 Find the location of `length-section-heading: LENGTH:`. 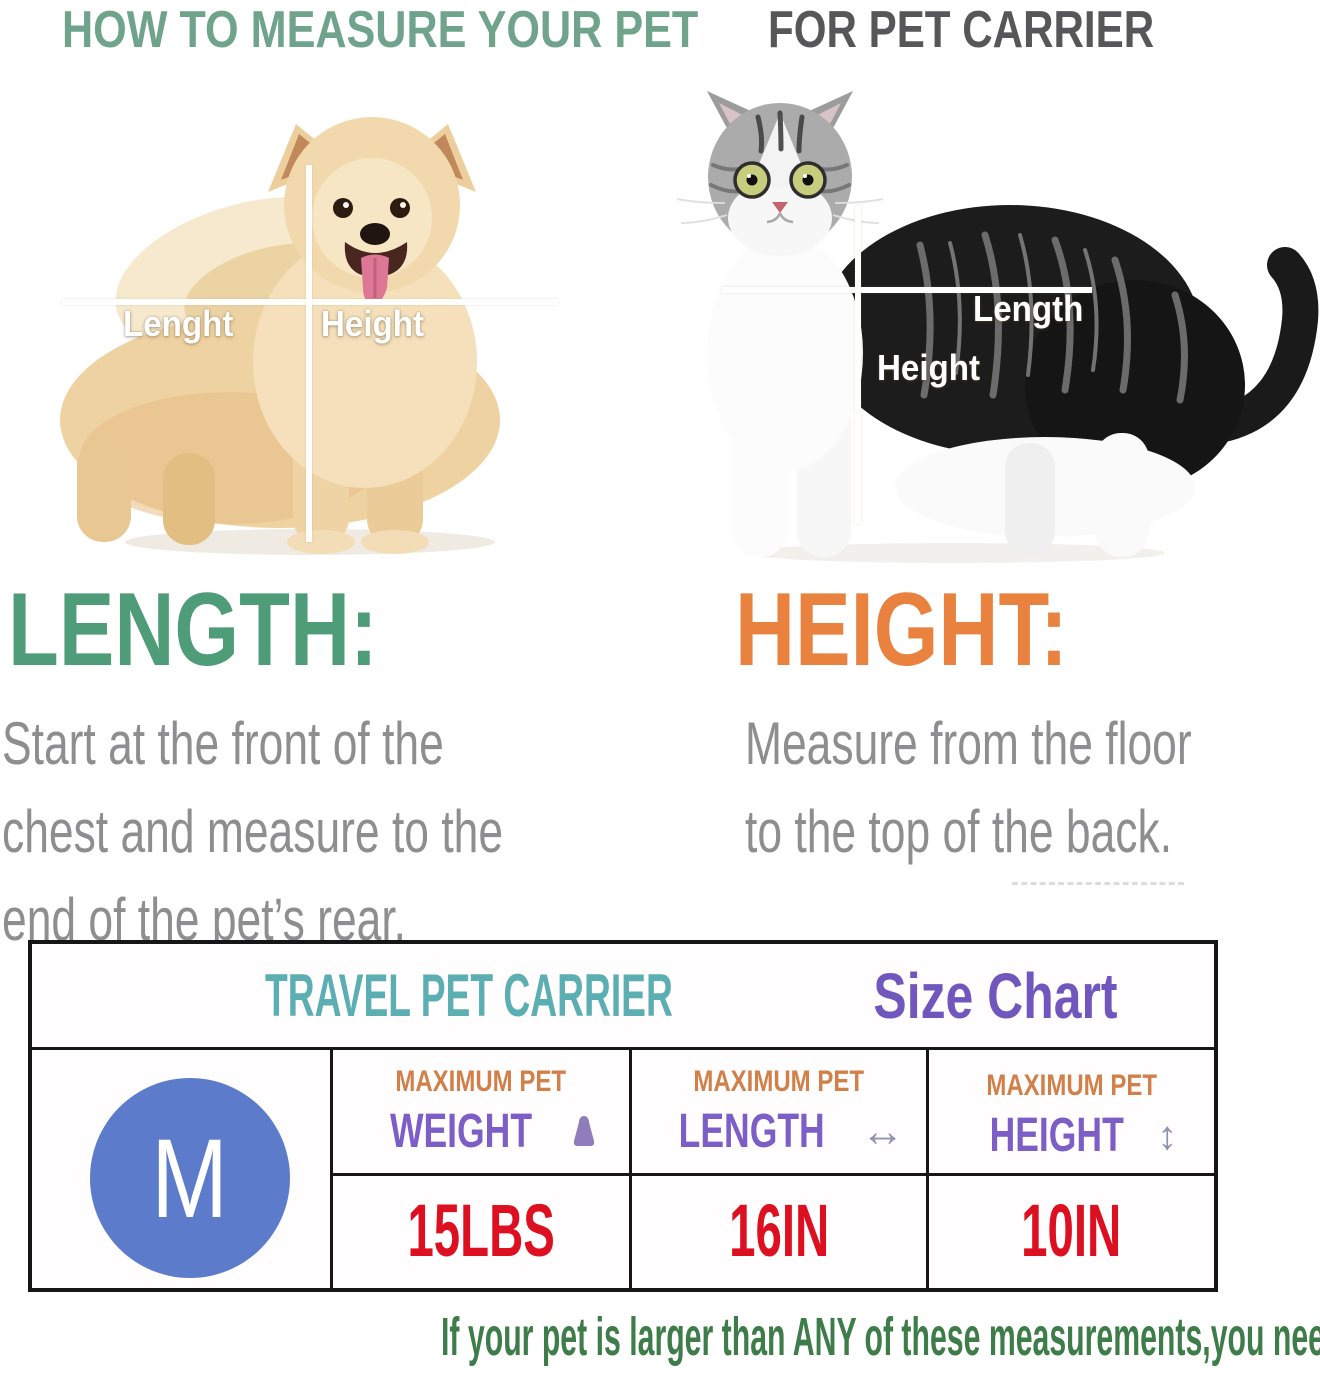

length-section-heading: LENGTH: is located at coordinates (193, 630).